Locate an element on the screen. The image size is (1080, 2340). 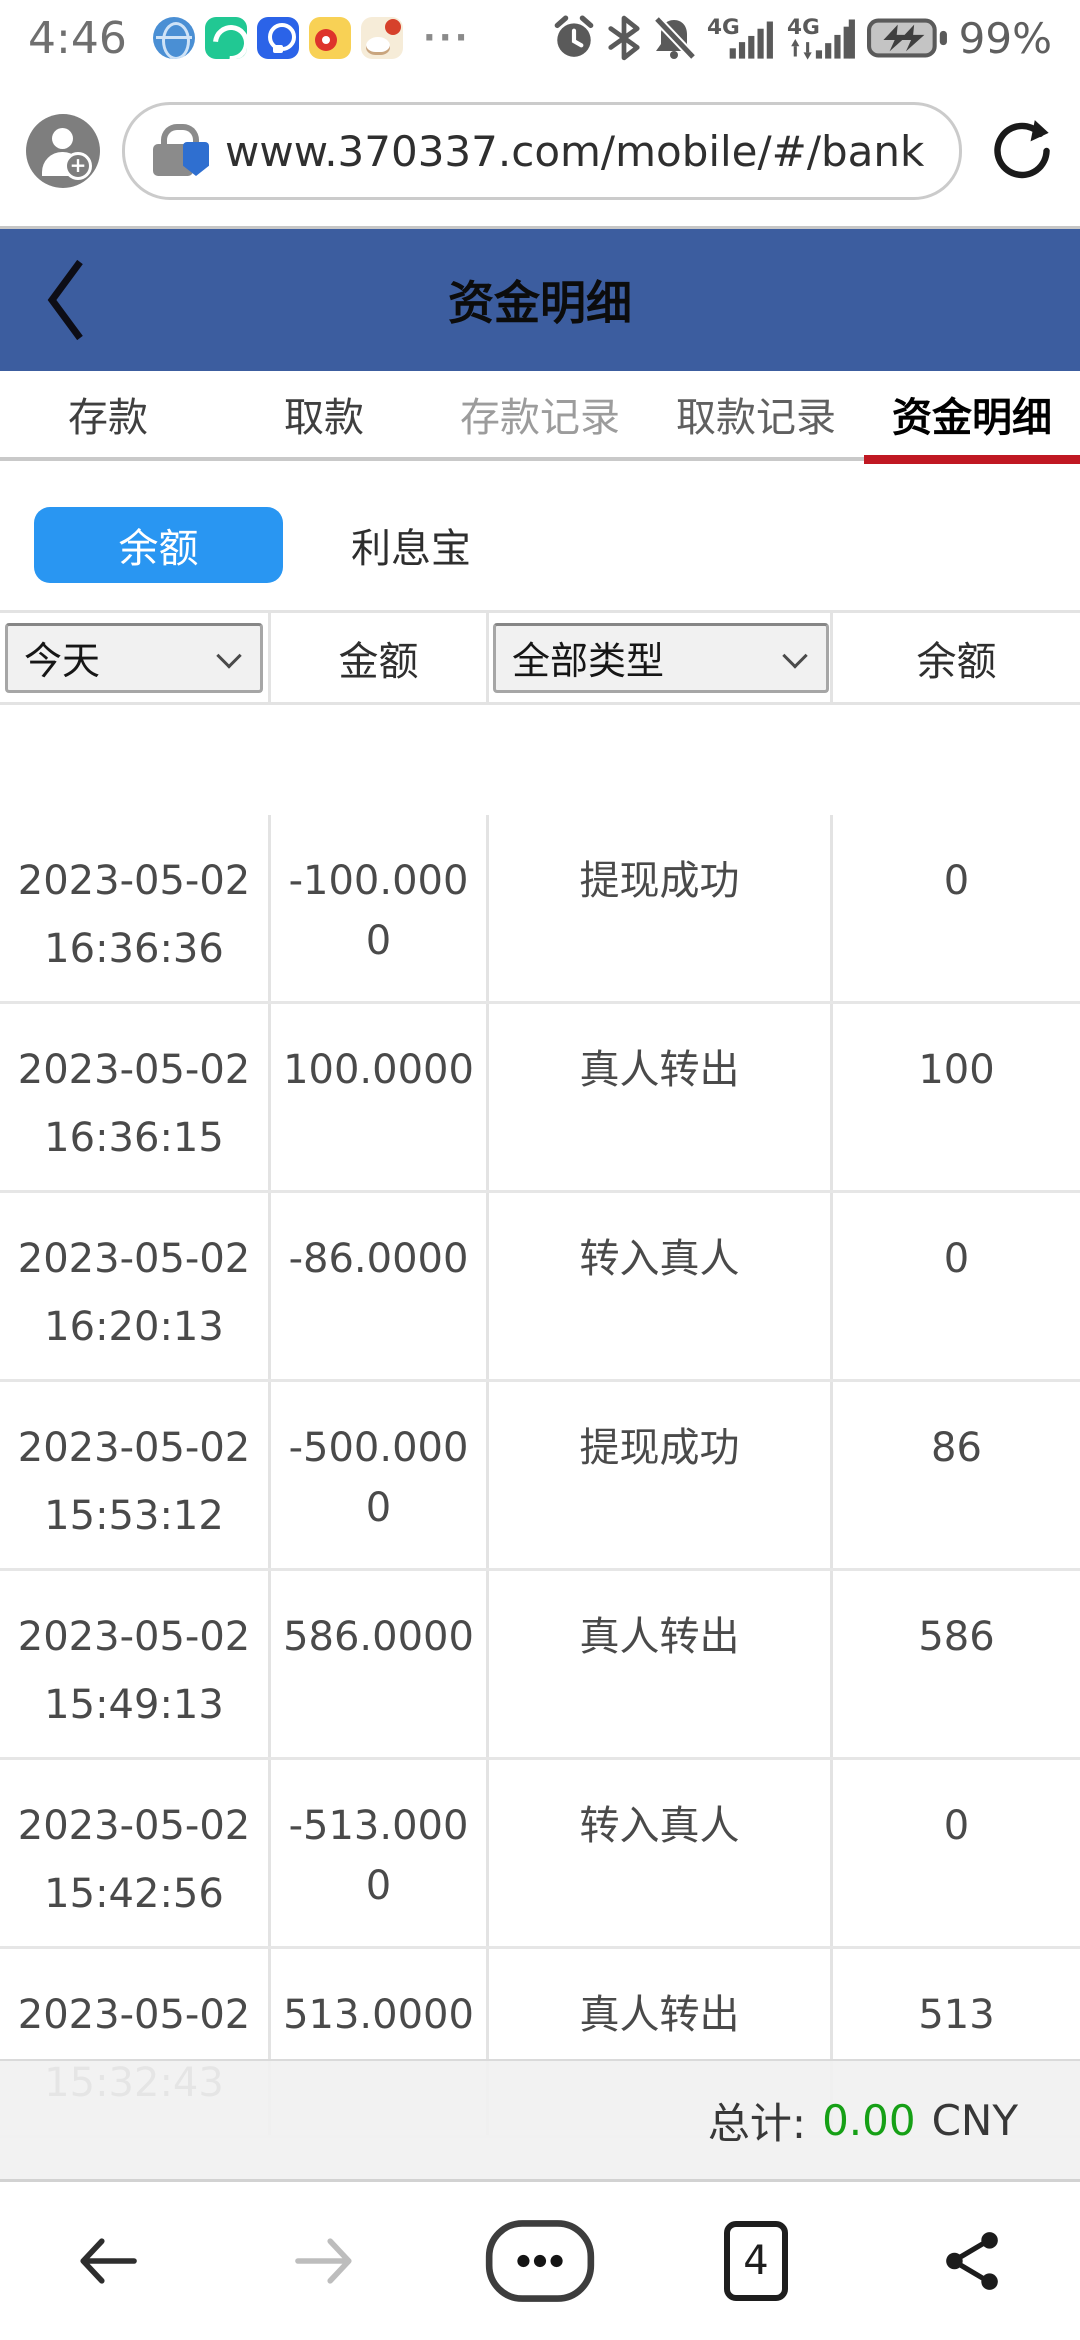
tab-deposit: 存款 is located at coordinates (108, 418).